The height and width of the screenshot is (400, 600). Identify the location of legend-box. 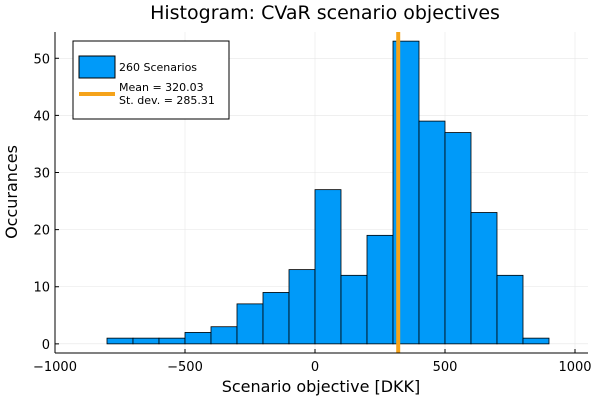
(151, 80).